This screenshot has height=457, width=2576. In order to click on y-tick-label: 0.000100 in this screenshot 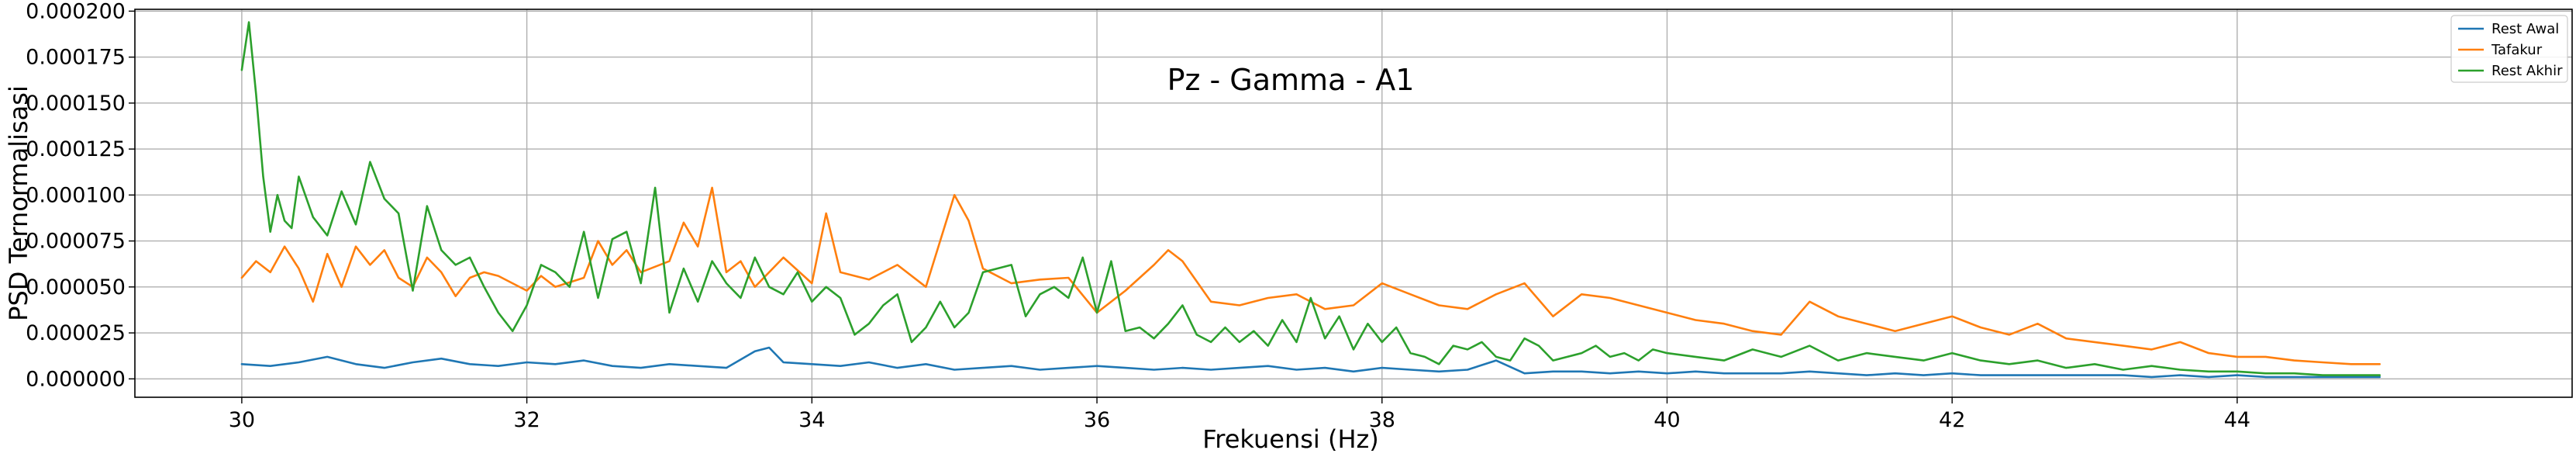, I will do `click(76, 195)`.